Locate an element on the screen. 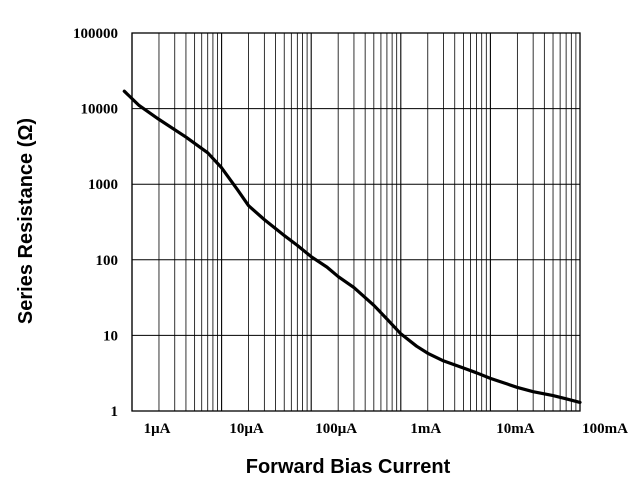 This screenshot has width=630, height=478. y-axis-title: Series Resistance (Ω) is located at coordinates (26, 221).